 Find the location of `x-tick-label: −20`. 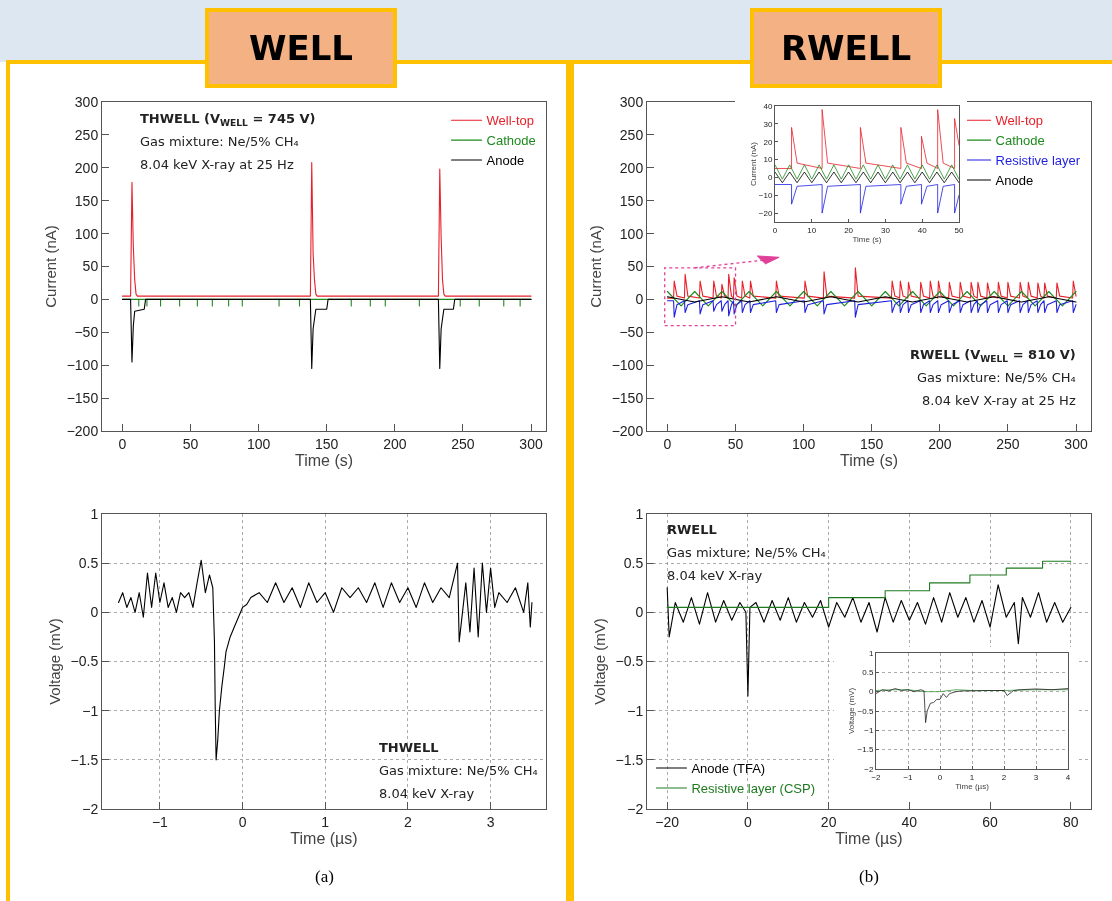

x-tick-label: −20 is located at coordinates (667, 821).